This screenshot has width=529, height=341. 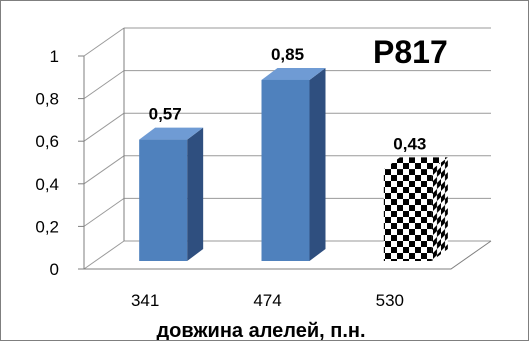 I want to click on y-tick-label: 0,6, so click(x=47, y=141).